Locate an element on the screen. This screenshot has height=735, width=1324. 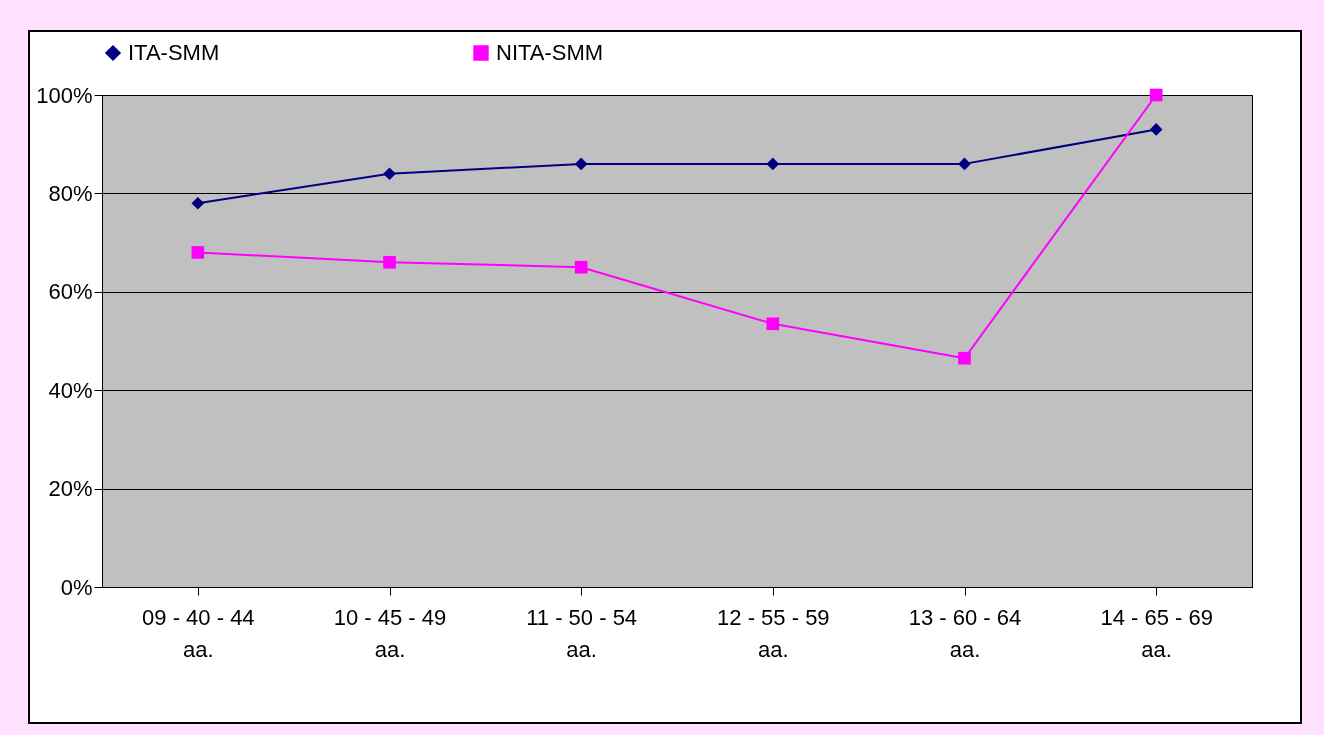
legend-label: NITA-SMM is located at coordinates (550, 52).